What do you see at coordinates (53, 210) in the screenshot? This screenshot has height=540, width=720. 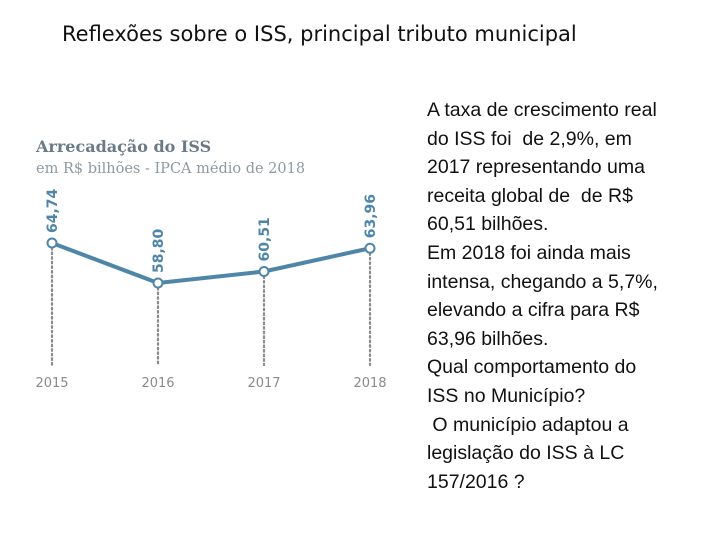 I see `data-label-2015: 64,74` at bounding box center [53, 210].